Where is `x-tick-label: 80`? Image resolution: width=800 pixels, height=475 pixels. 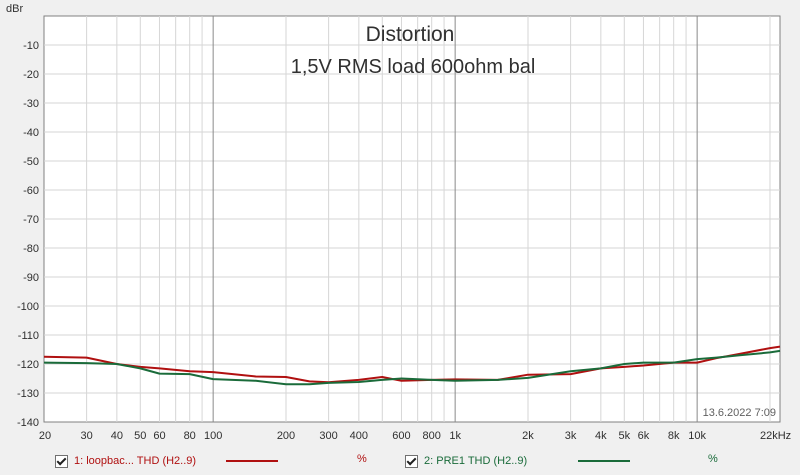 x-tick-label: 80 is located at coordinates (190, 436).